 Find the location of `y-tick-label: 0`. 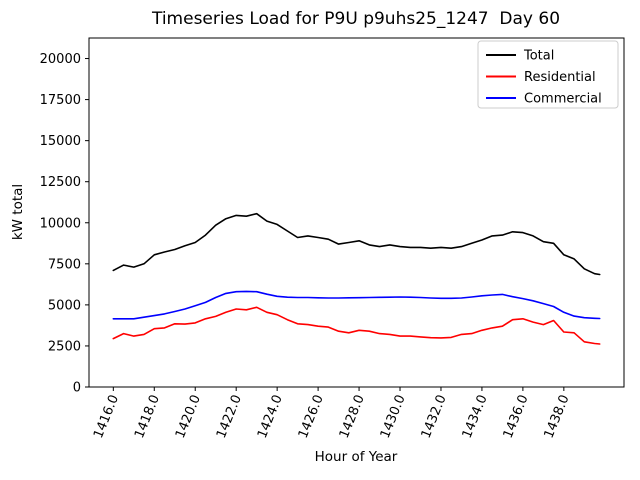

y-tick-label: 0 is located at coordinates (77, 388).